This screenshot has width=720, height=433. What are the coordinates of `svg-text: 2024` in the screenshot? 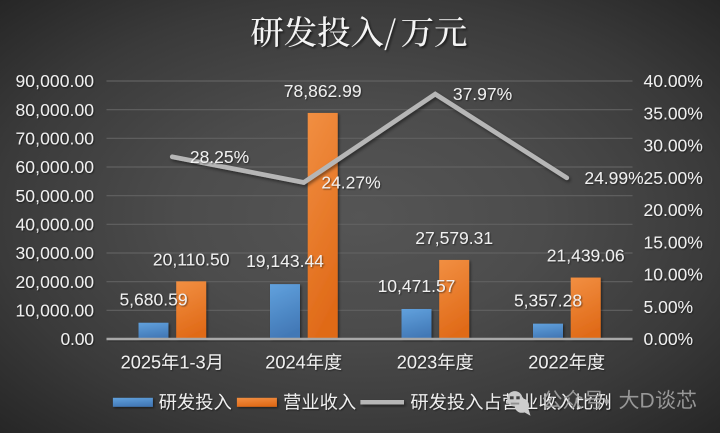 It's located at (285, 363).